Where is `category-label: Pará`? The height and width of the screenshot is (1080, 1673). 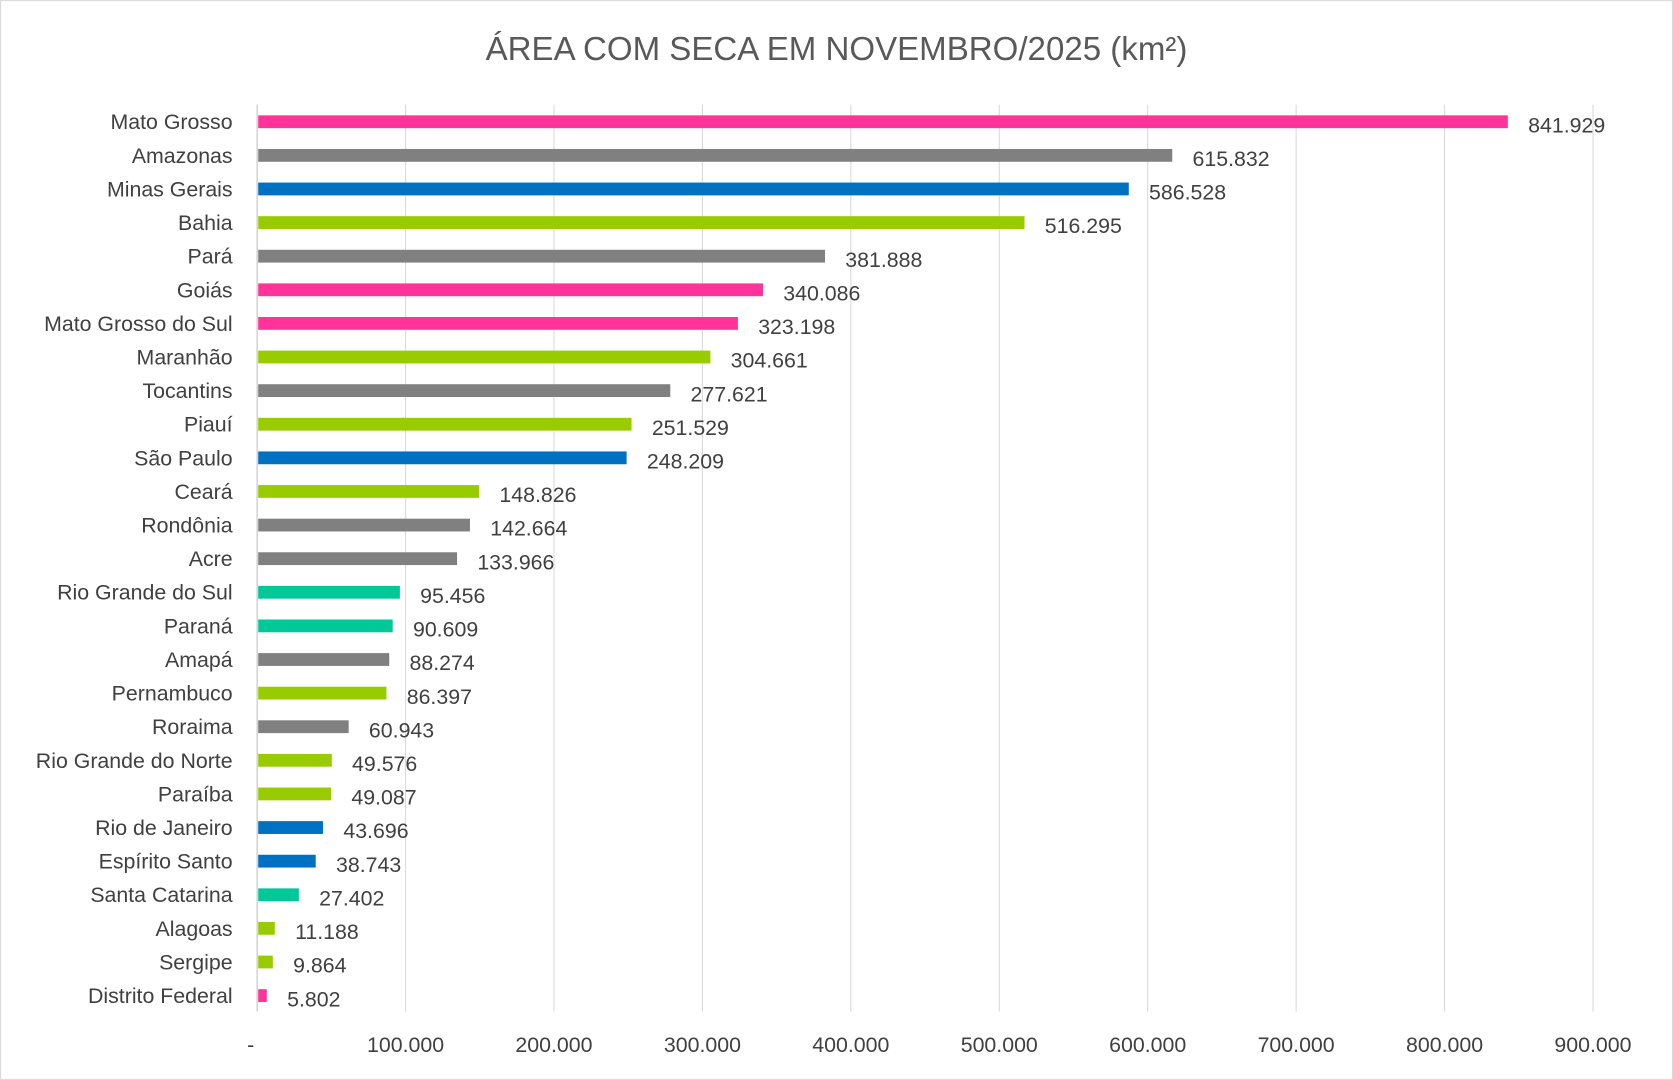 category-label: Pará is located at coordinates (210, 257).